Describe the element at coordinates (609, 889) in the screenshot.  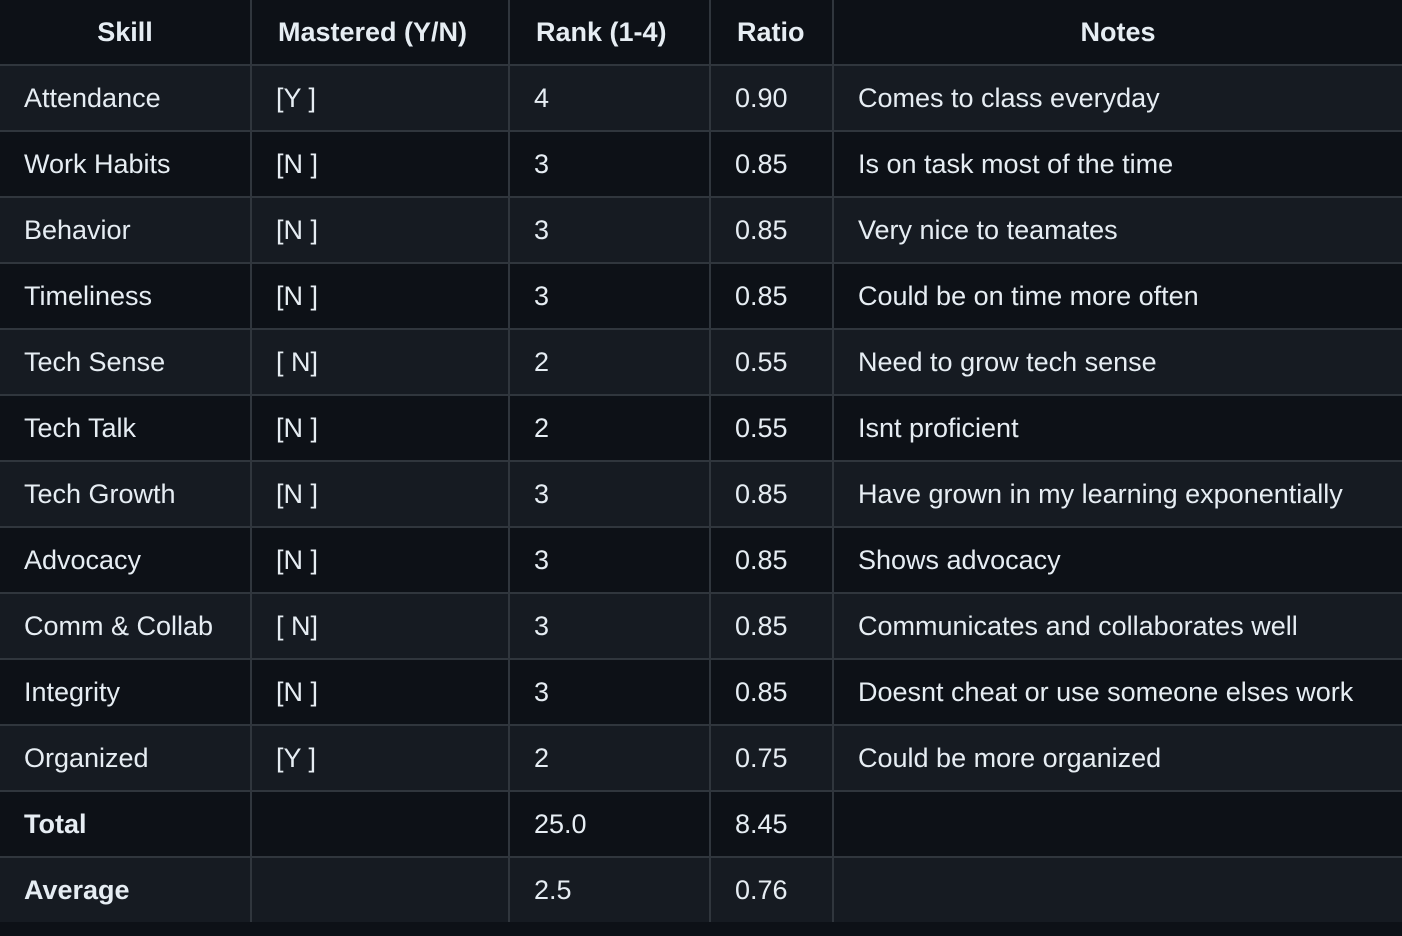
I see `average-rank: 2.5` at that location.